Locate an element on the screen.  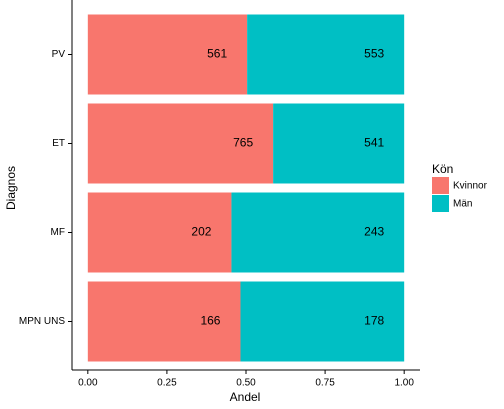
x-tick-label: 0.00 is located at coordinates (88, 383).